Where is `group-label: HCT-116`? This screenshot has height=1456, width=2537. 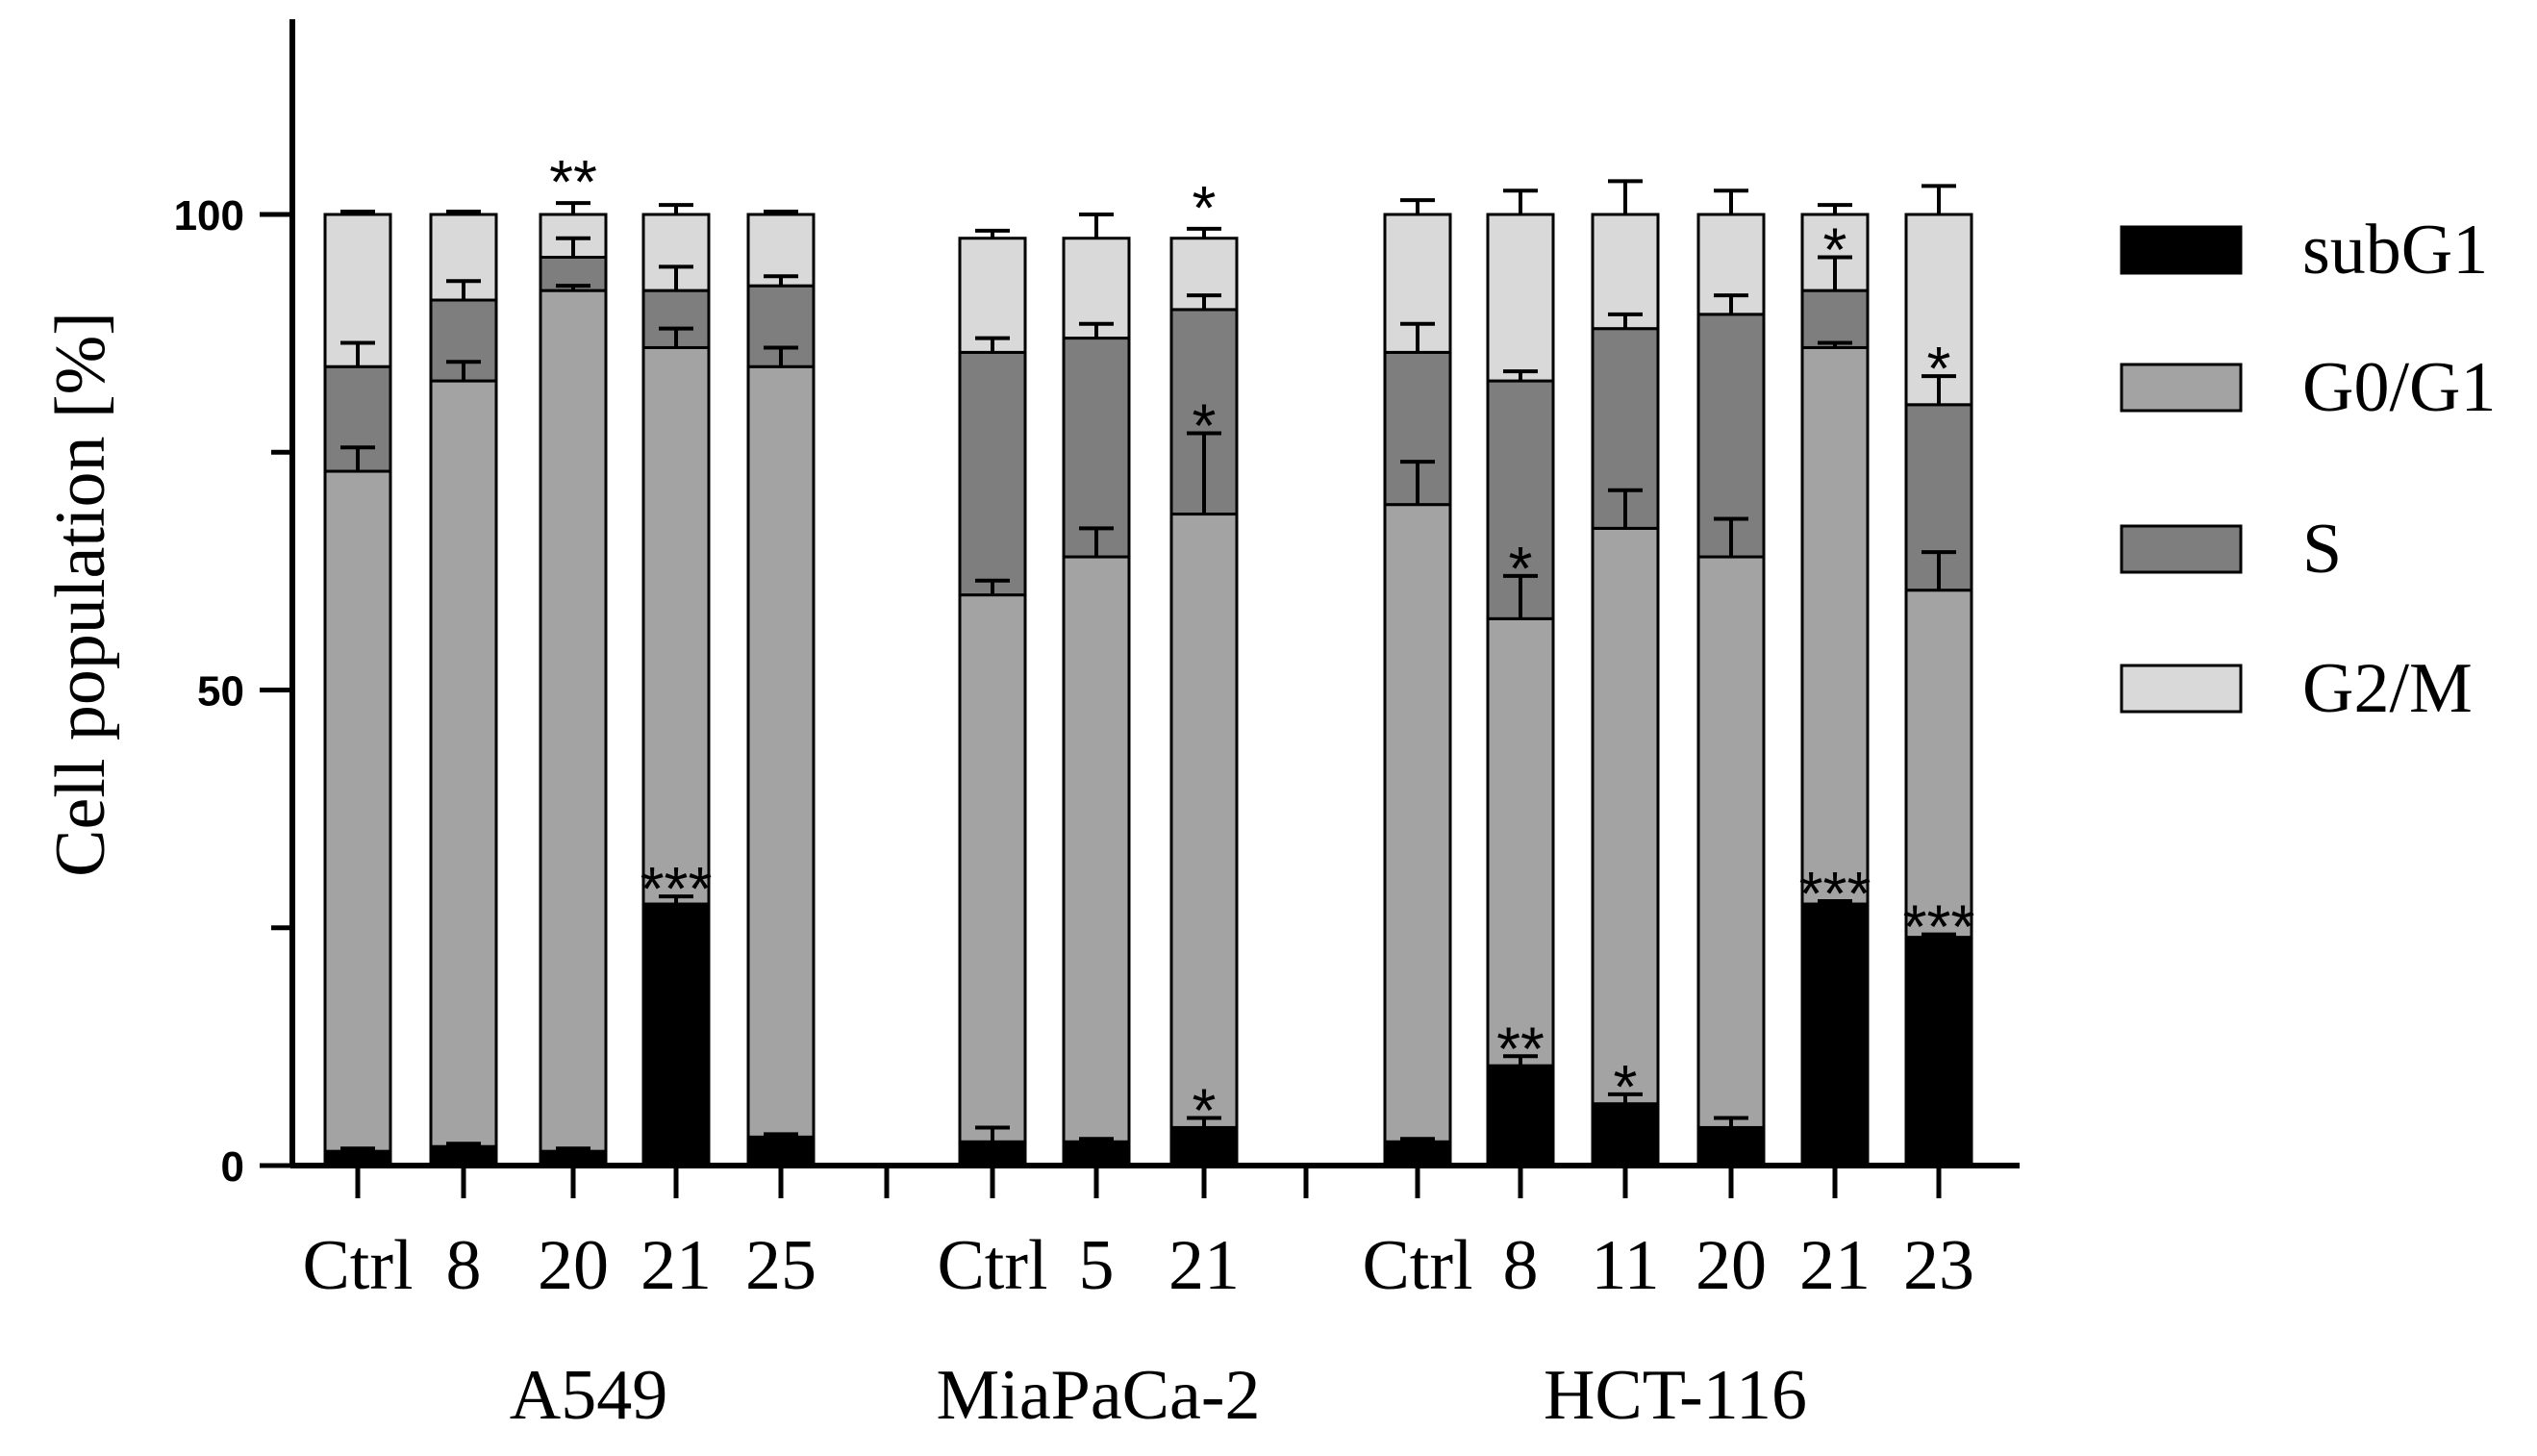 group-label: HCT-116 is located at coordinates (1675, 1395).